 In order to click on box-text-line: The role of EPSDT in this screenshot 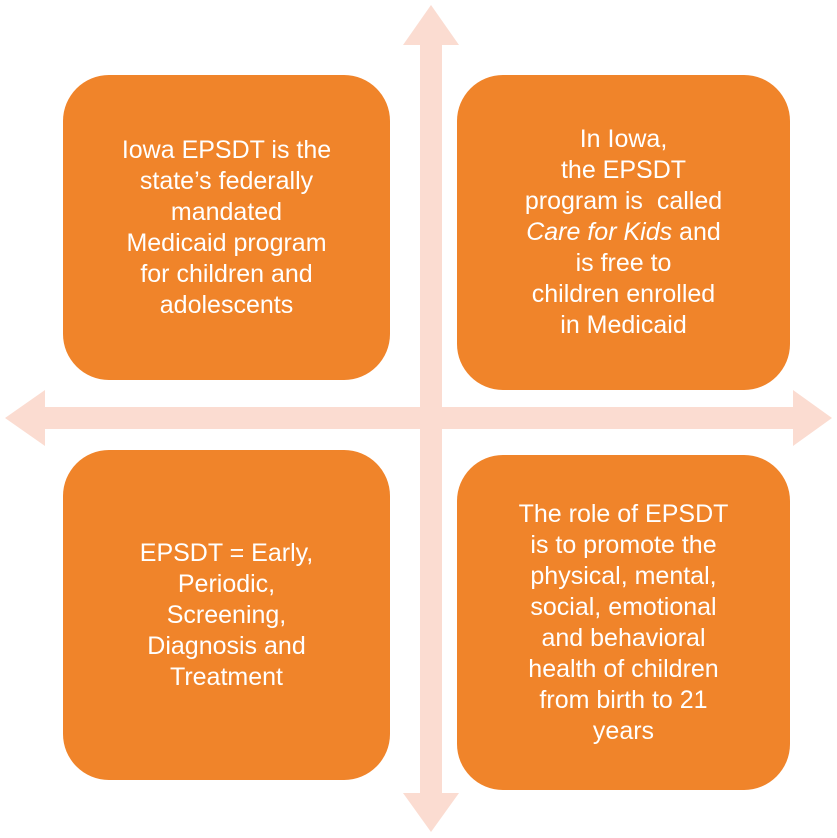, I will do `click(623, 513)`.